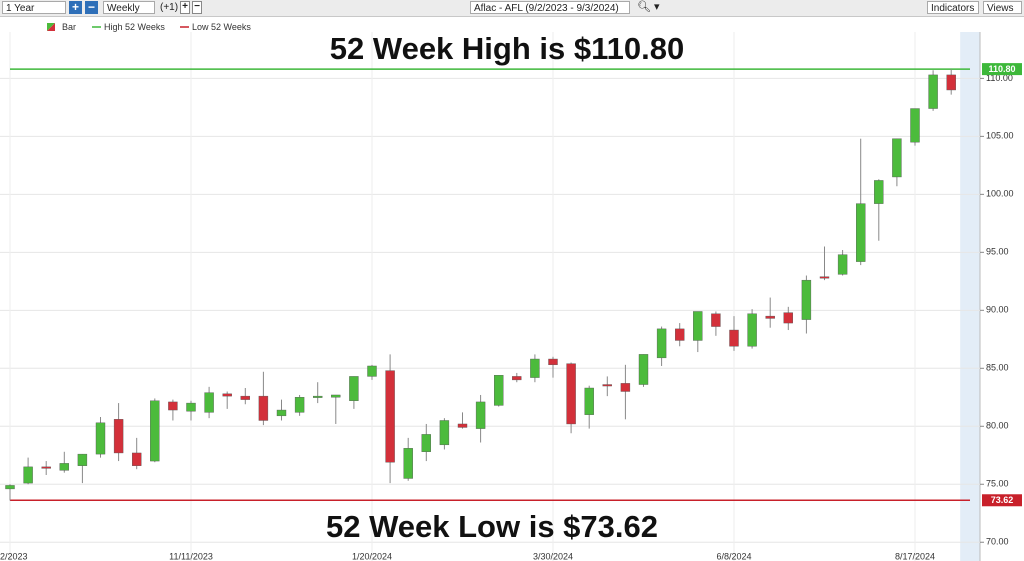  What do you see at coordinates (970, 296) in the screenshot?
I see `current-period` at bounding box center [970, 296].